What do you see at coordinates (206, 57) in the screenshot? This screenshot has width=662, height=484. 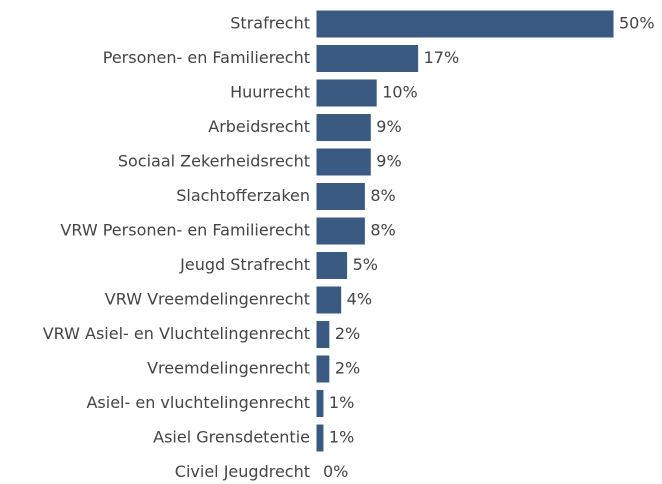 I see `category-label: Personen- en Familierecht` at bounding box center [206, 57].